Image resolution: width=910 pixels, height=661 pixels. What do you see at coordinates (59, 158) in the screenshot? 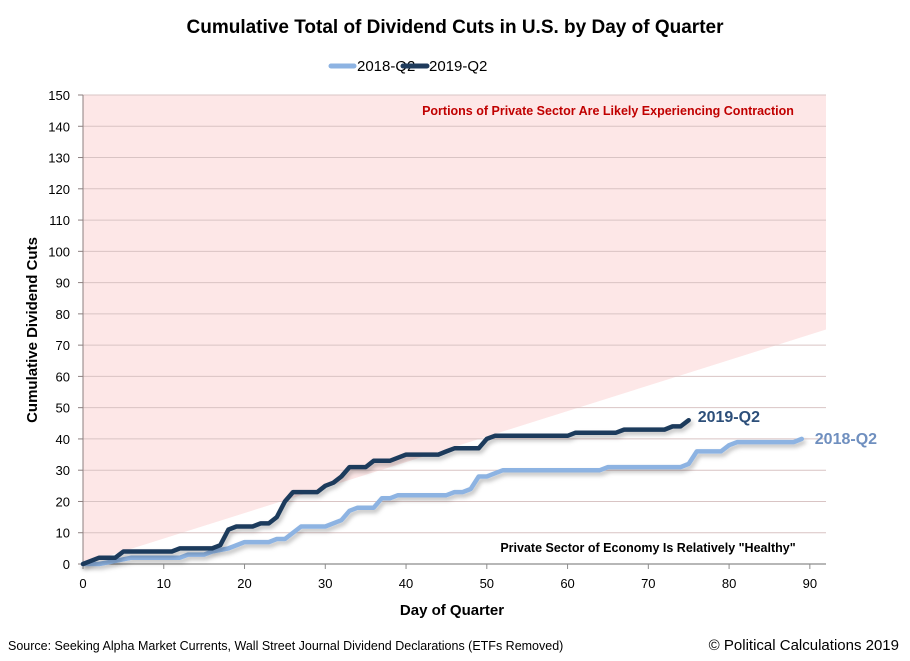
I see `y-tick-label: 130` at bounding box center [59, 158].